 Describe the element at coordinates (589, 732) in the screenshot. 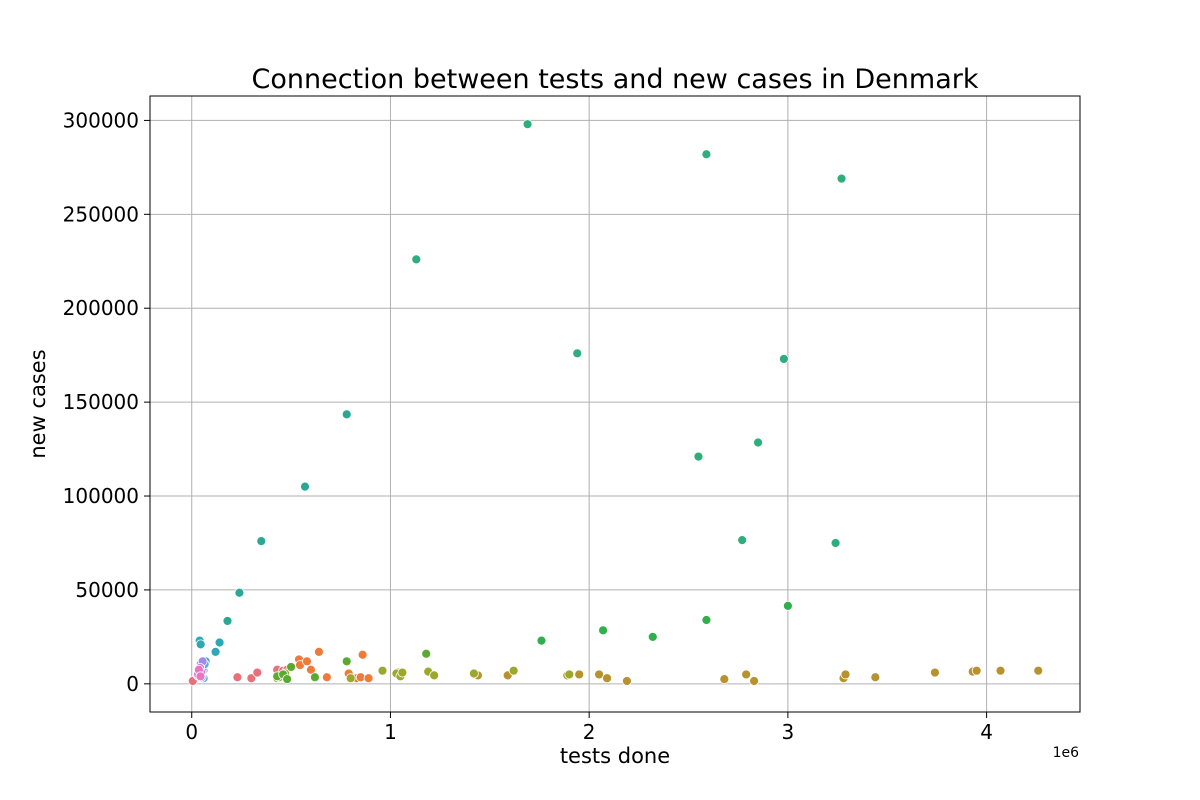

I see `x-tick-label: 2` at that location.